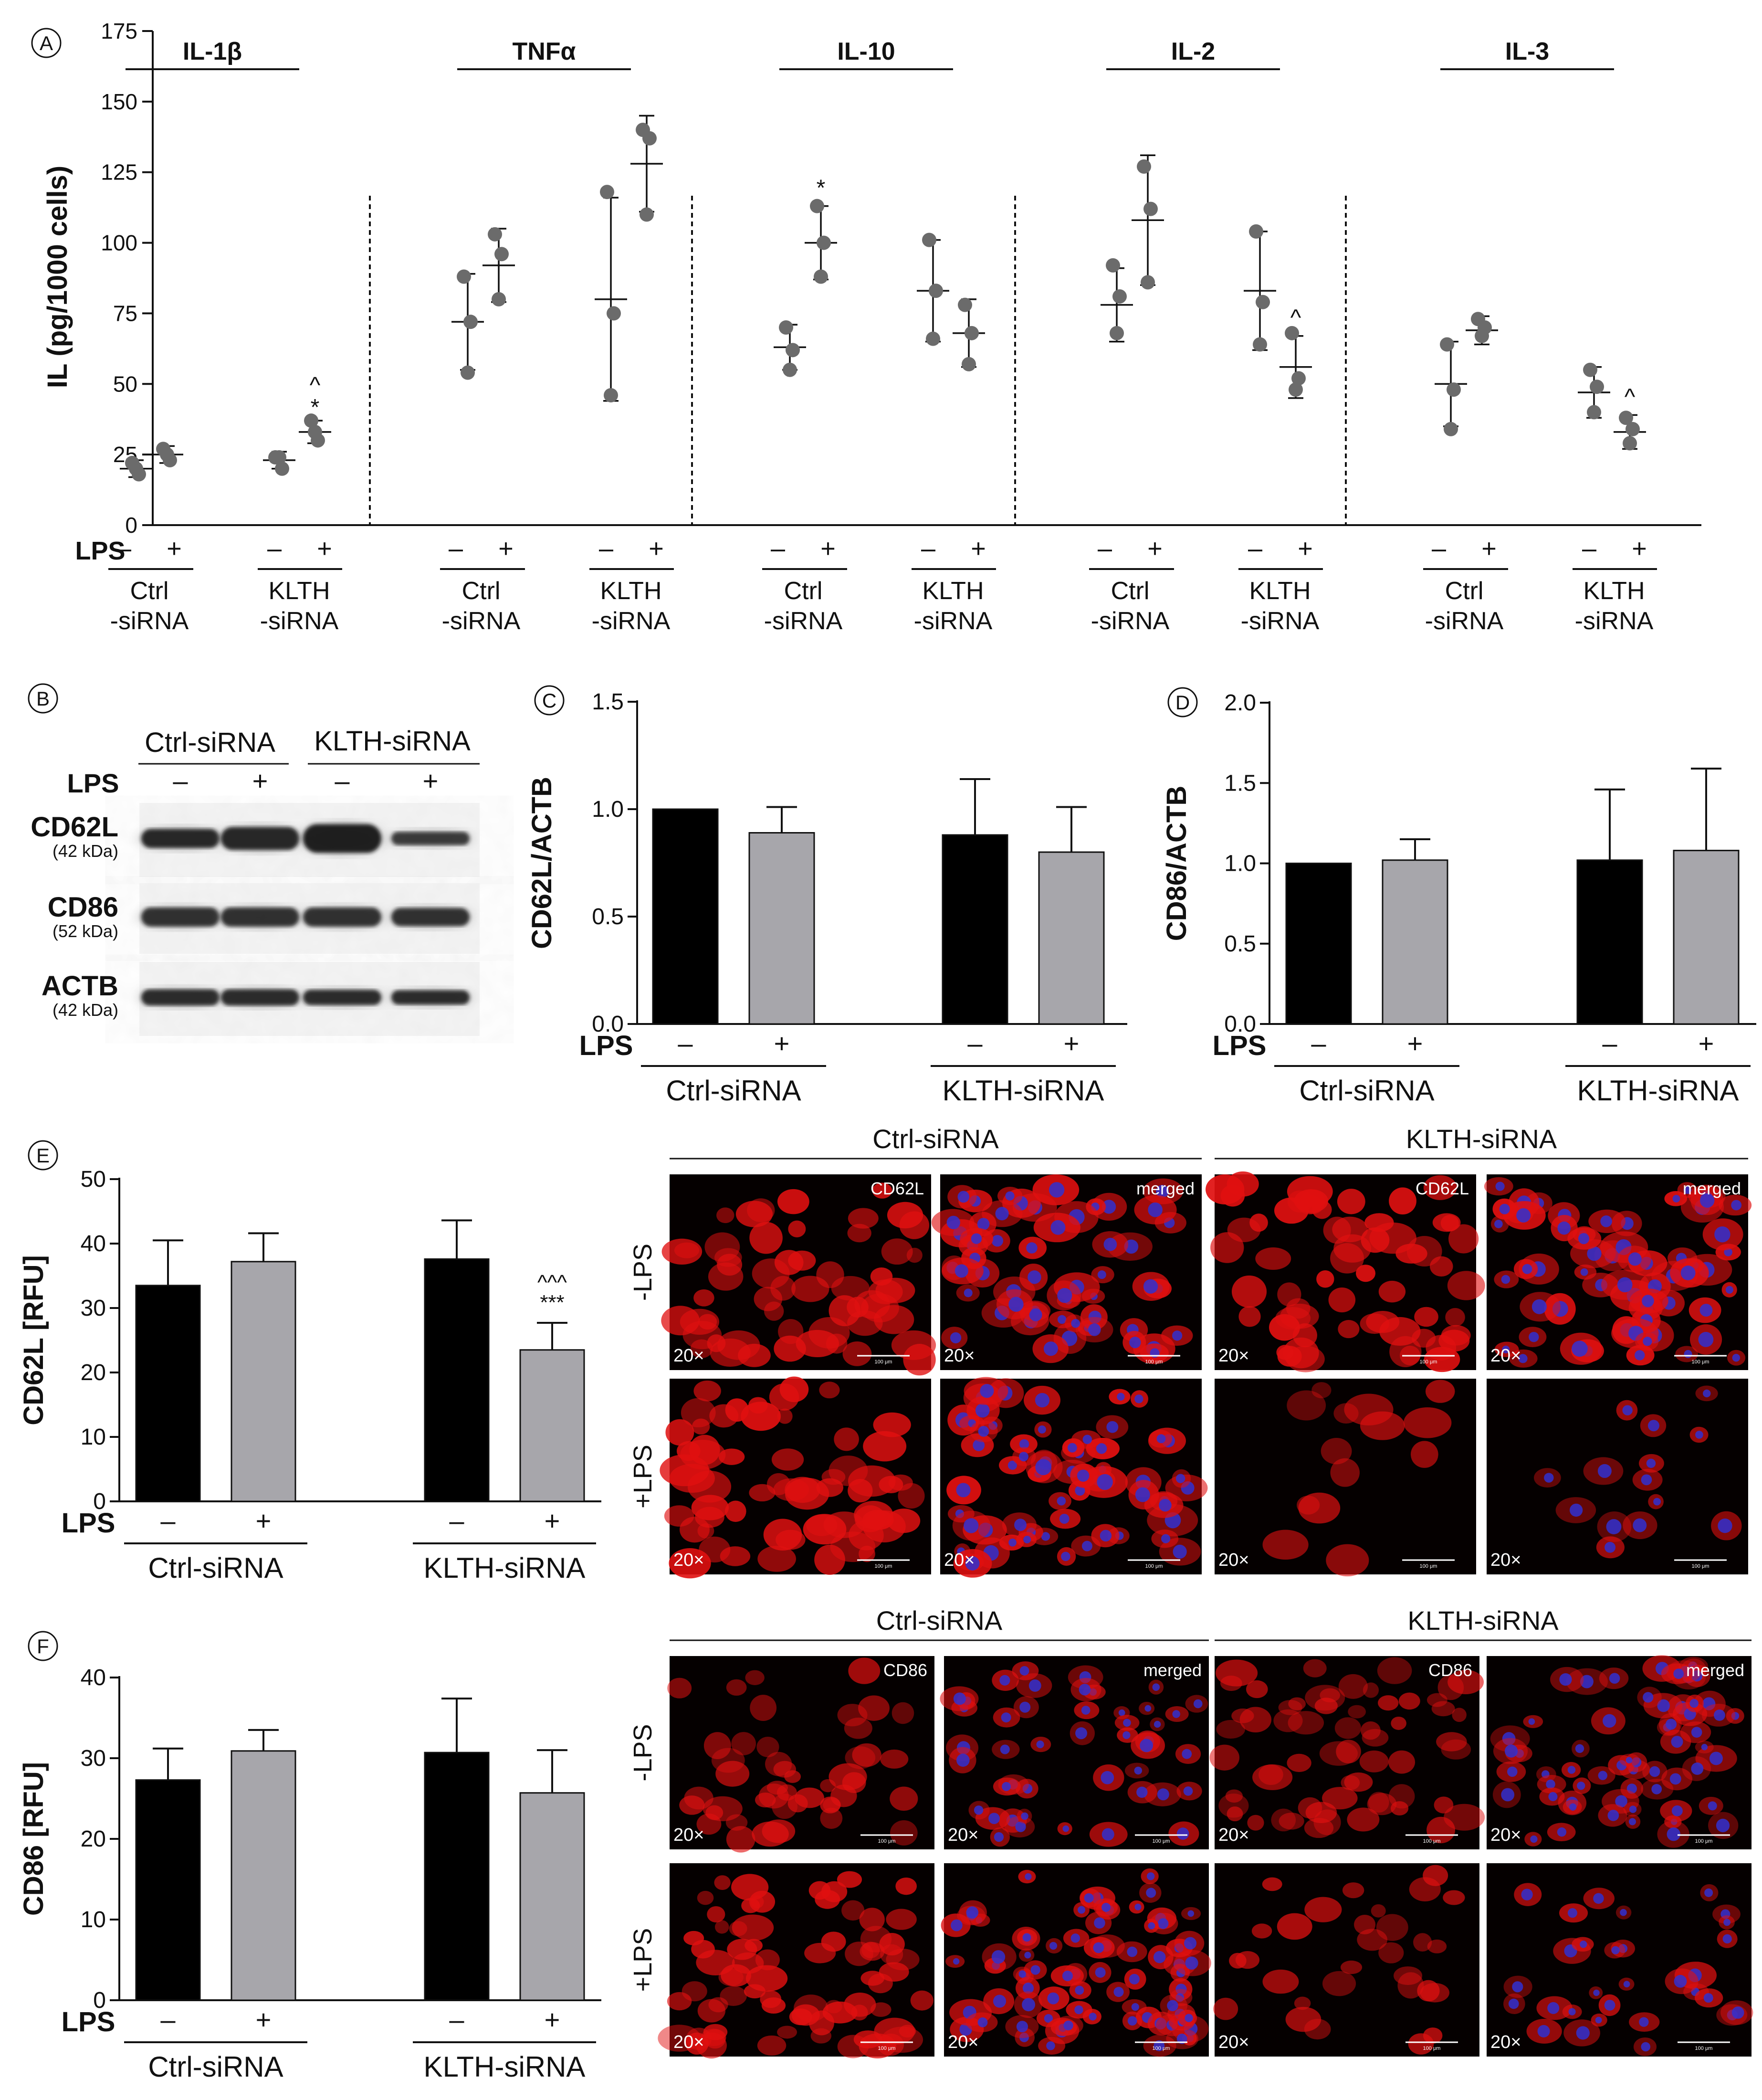 This screenshot has height=2100, width=1762. What do you see at coordinates (940, 1620) in the screenshot?
I see `ctrl-header: Ctrl-siRNA` at bounding box center [940, 1620].